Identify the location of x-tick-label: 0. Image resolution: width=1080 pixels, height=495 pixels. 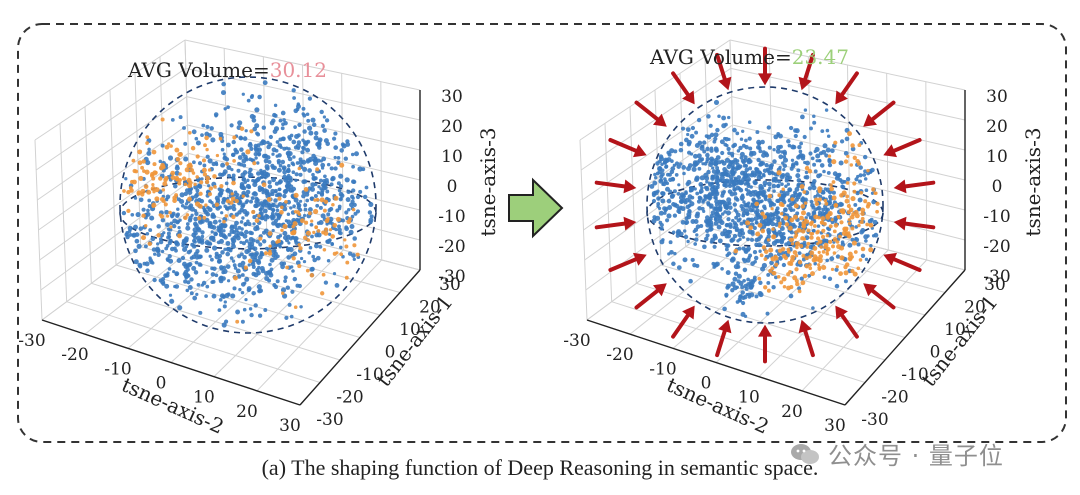
(706, 384).